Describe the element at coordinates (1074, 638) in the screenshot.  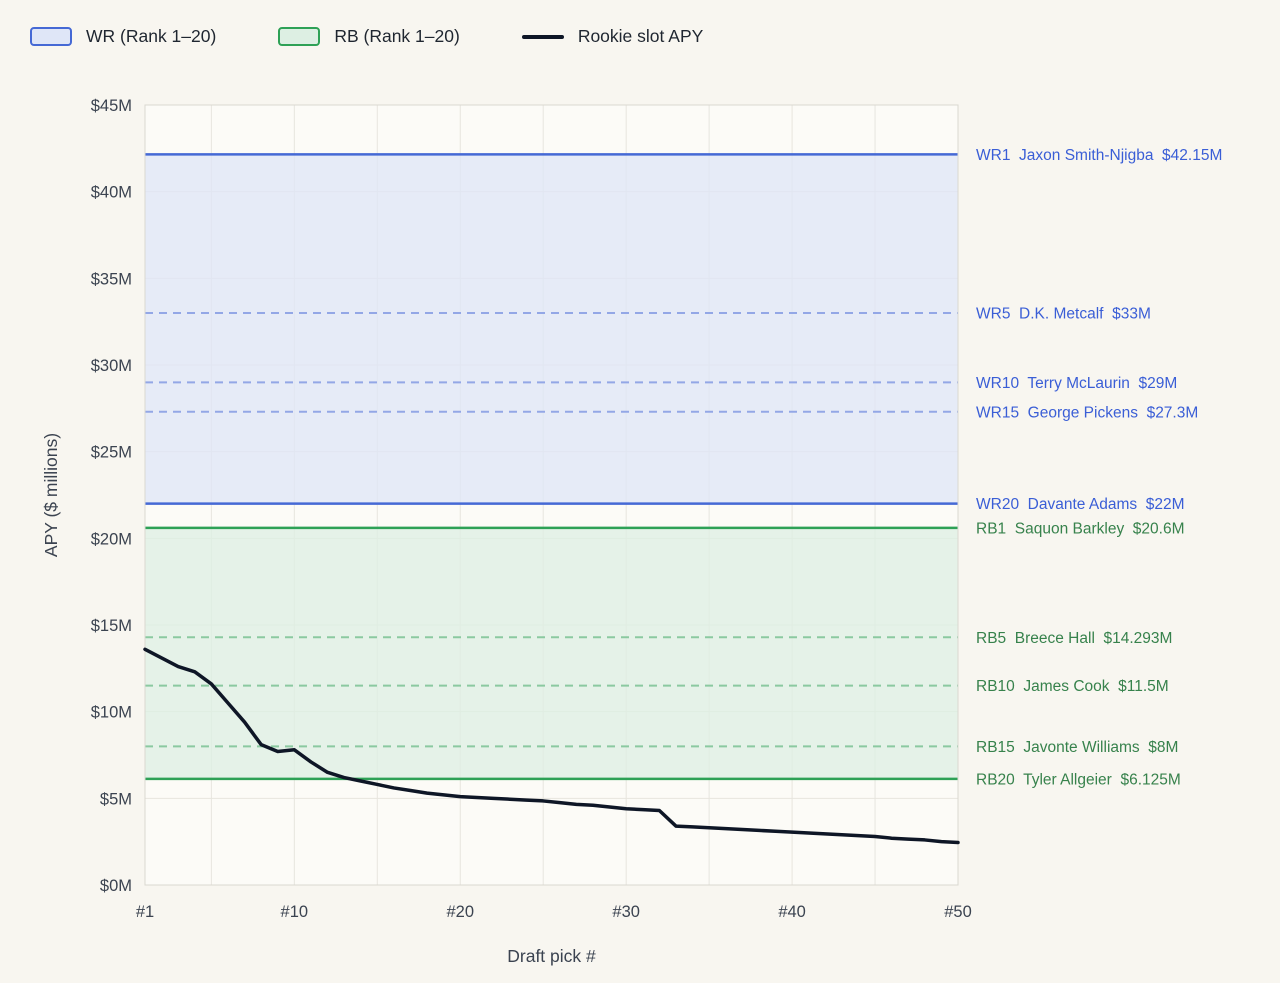
I see `annotation-rb5: RB5 Breece Hall $14.293M` at that location.